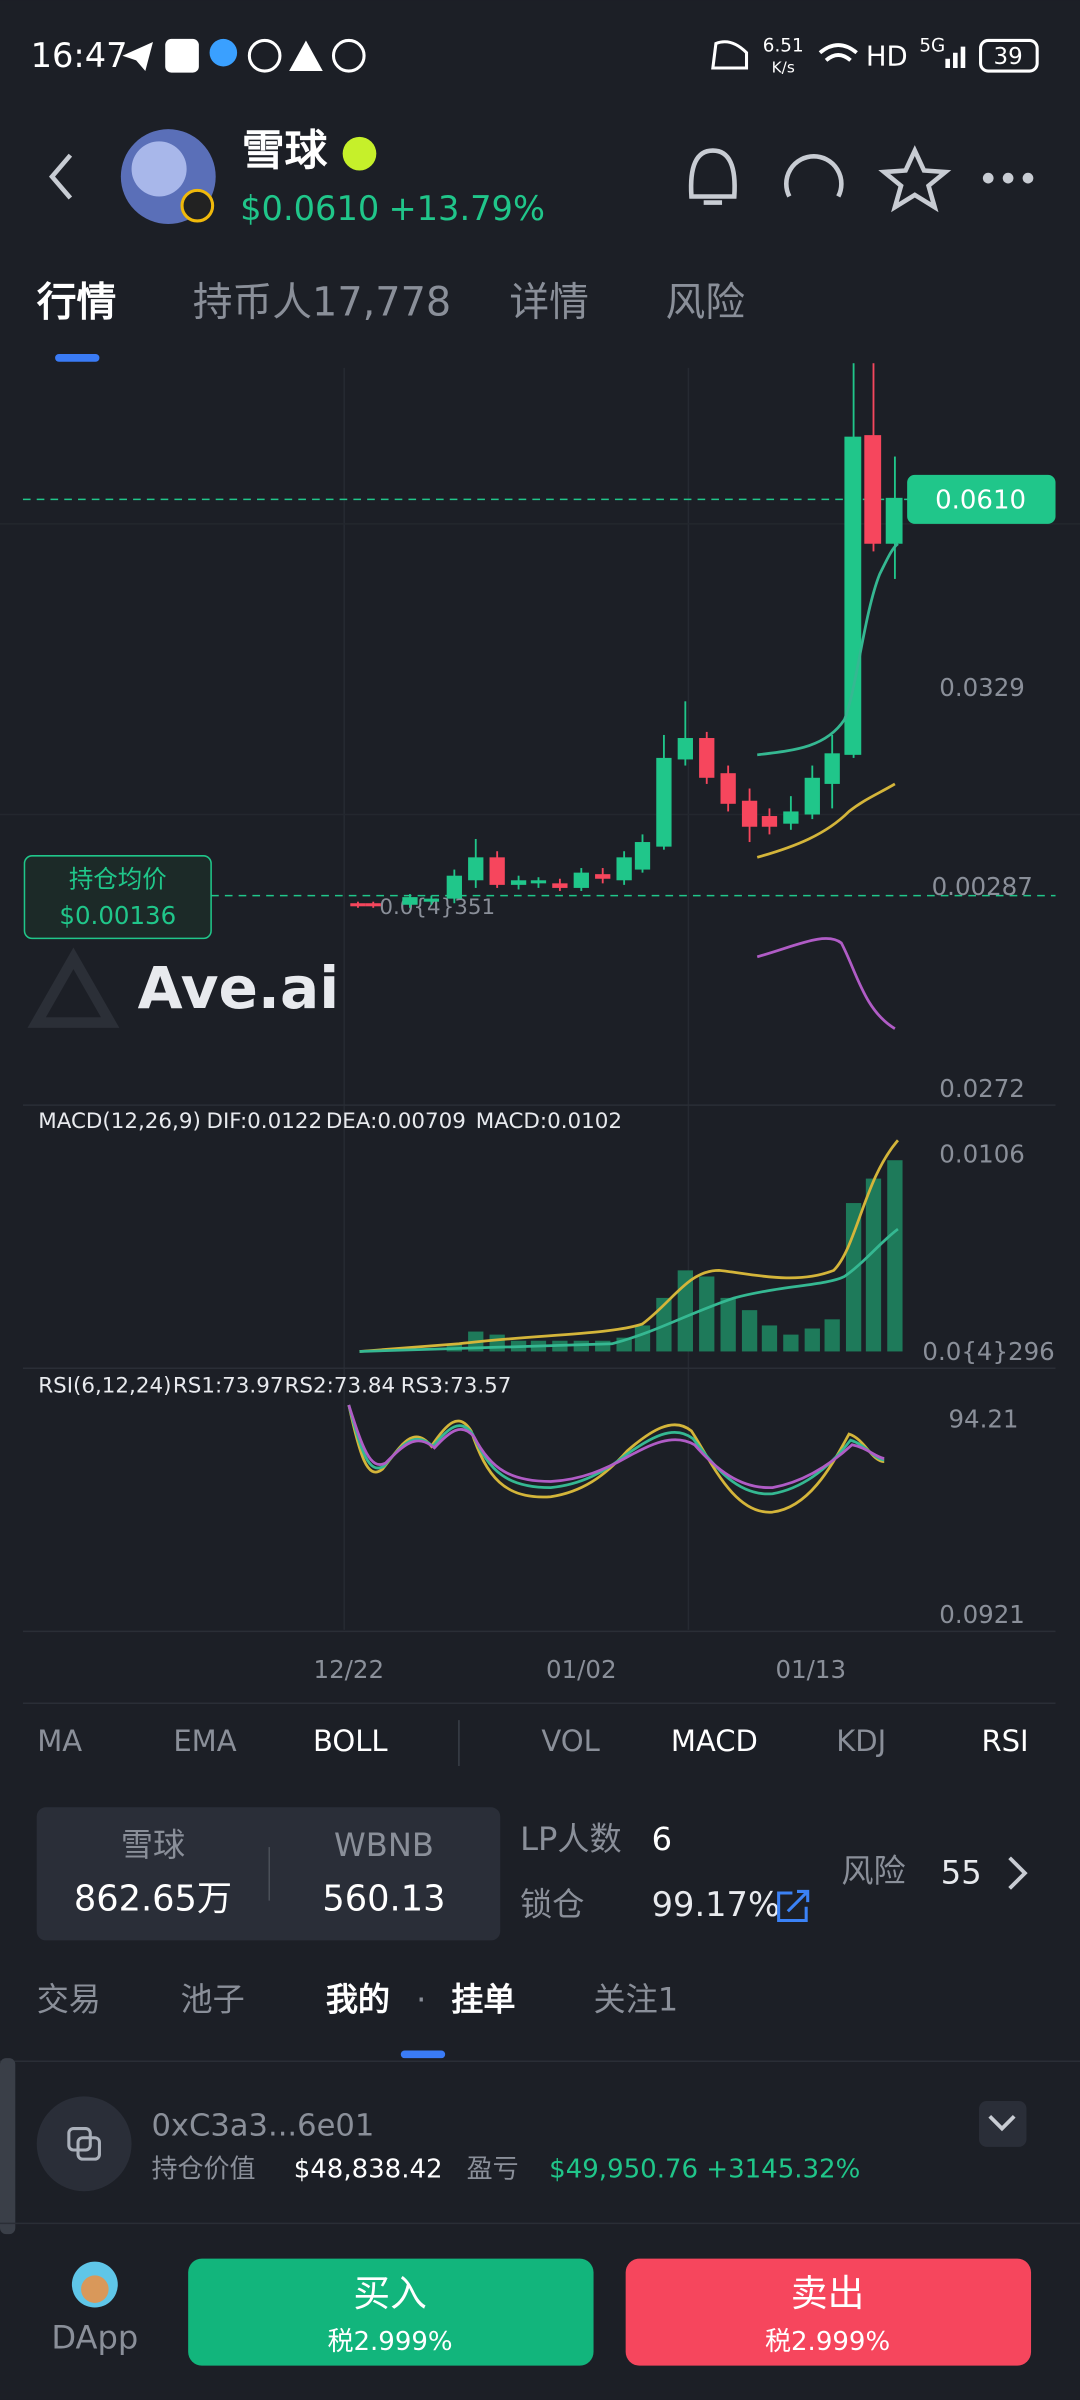 The width and height of the screenshot is (1080, 2400). What do you see at coordinates (197, 205) in the screenshot?
I see `chain-badge` at bounding box center [197, 205].